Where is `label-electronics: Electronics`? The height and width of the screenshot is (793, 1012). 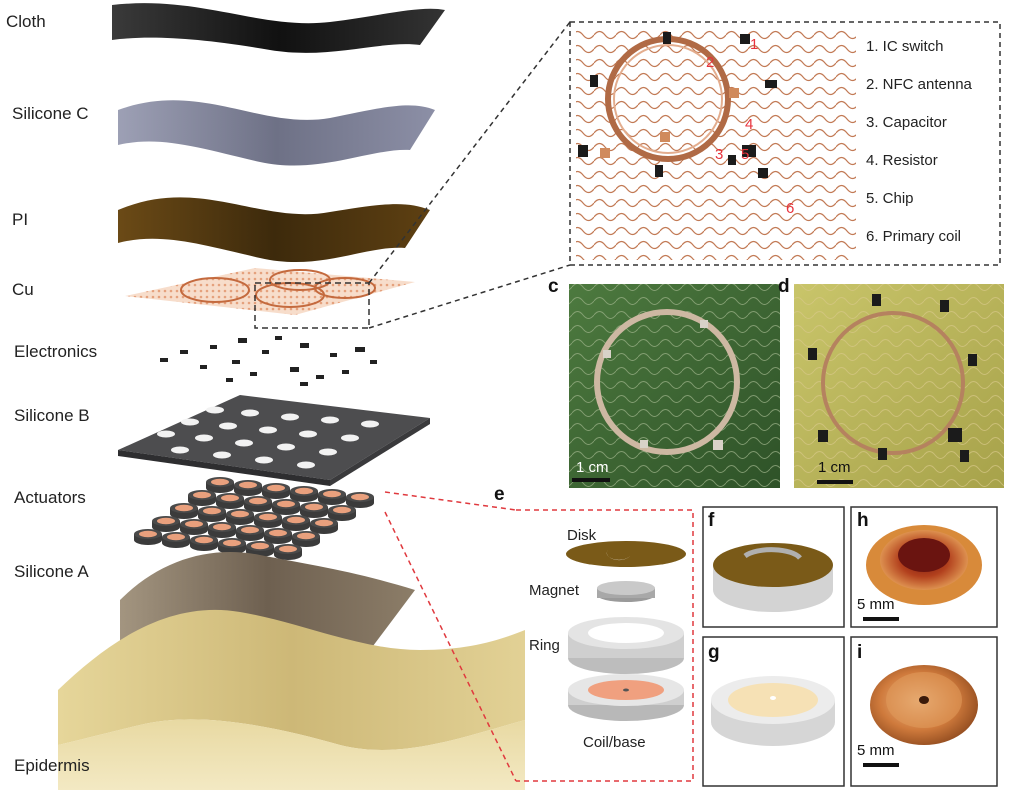 label-electronics: Electronics is located at coordinates (56, 351).